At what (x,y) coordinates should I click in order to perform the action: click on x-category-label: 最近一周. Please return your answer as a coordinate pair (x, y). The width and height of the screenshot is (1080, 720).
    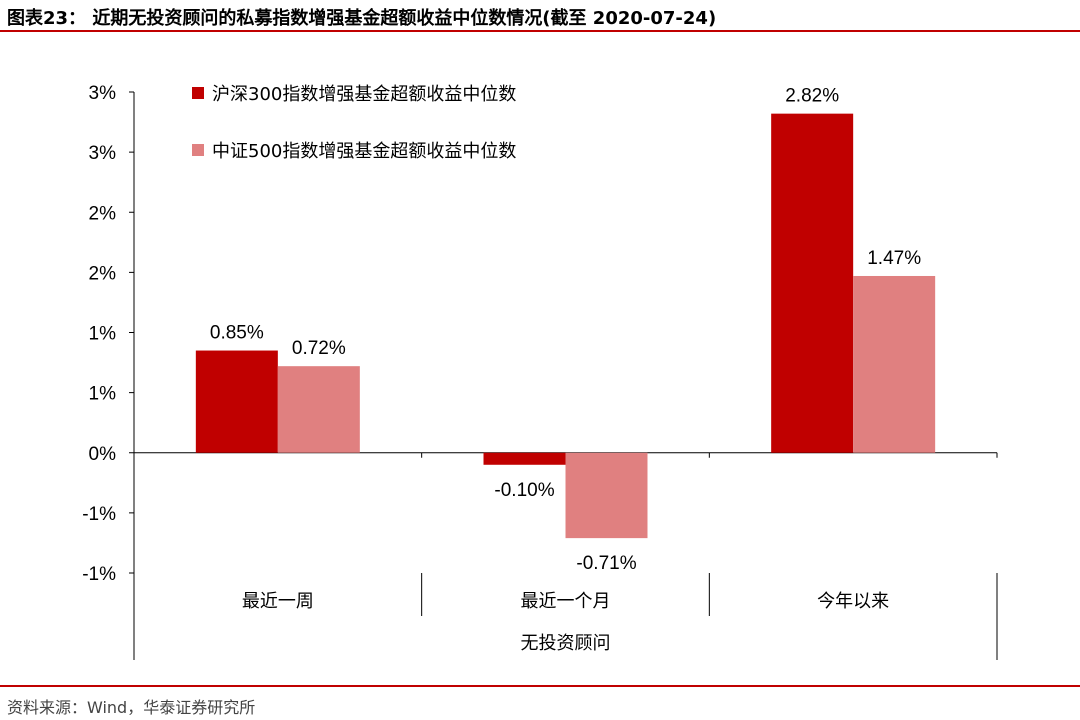
    Looking at the image, I should click on (278, 601).